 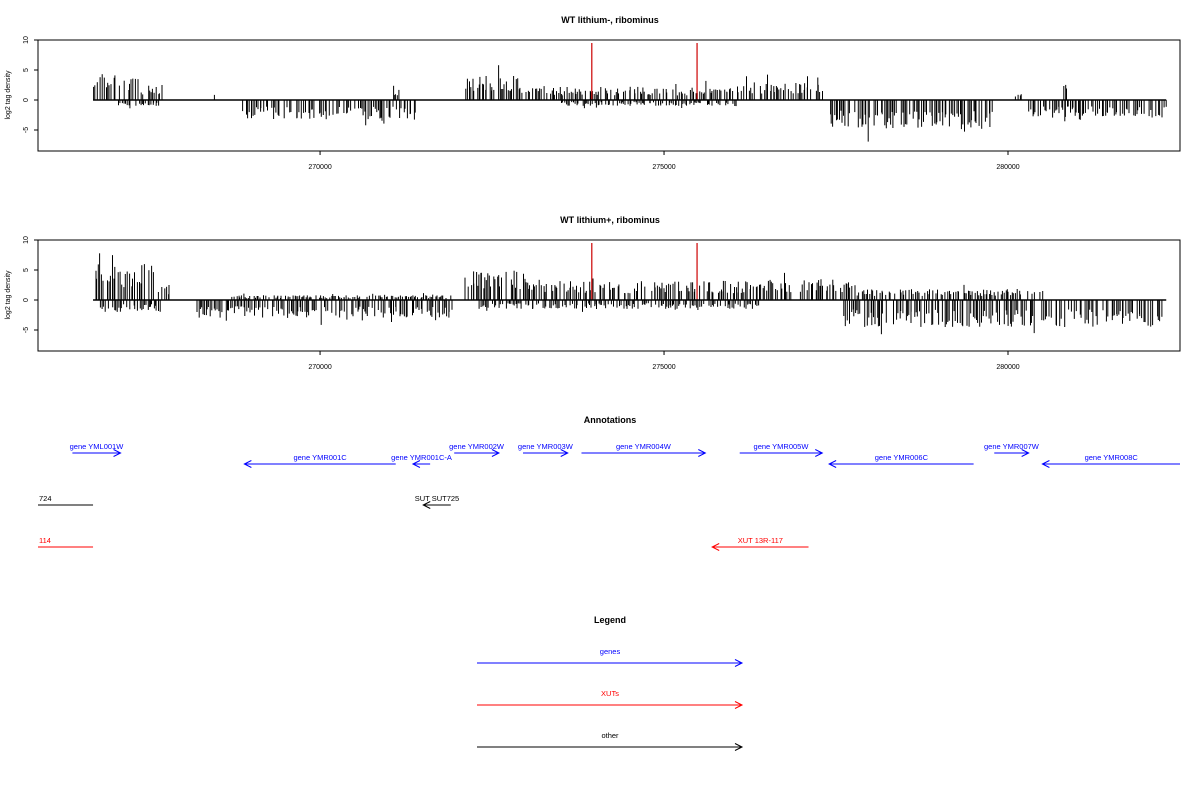 What do you see at coordinates (610, 657) in the screenshot?
I see `legend-item: genes` at bounding box center [610, 657].